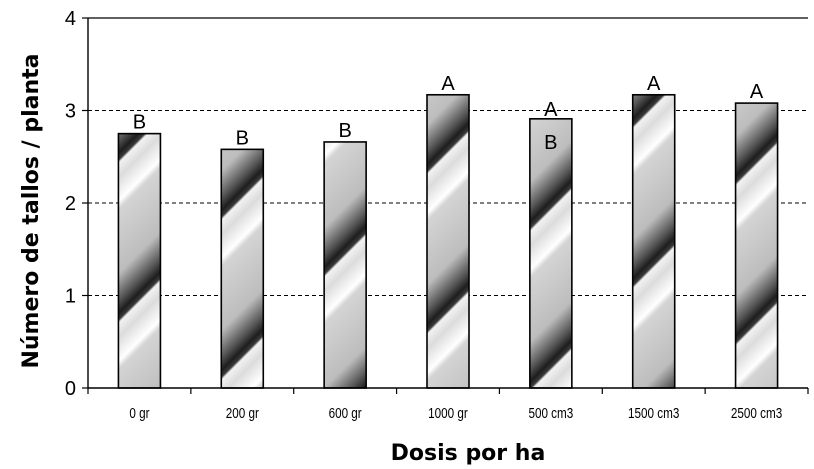 Image resolution: width=814 pixels, height=469 pixels. I want to click on y-tick-label: 3, so click(70, 112).